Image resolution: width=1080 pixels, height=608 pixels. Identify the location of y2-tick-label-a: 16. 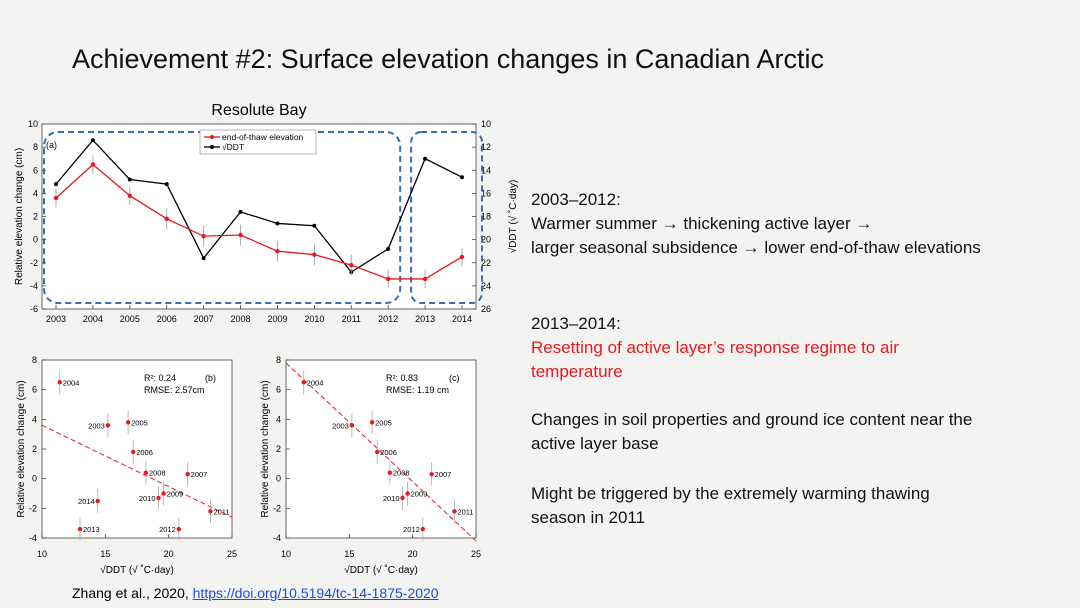
(486, 193).